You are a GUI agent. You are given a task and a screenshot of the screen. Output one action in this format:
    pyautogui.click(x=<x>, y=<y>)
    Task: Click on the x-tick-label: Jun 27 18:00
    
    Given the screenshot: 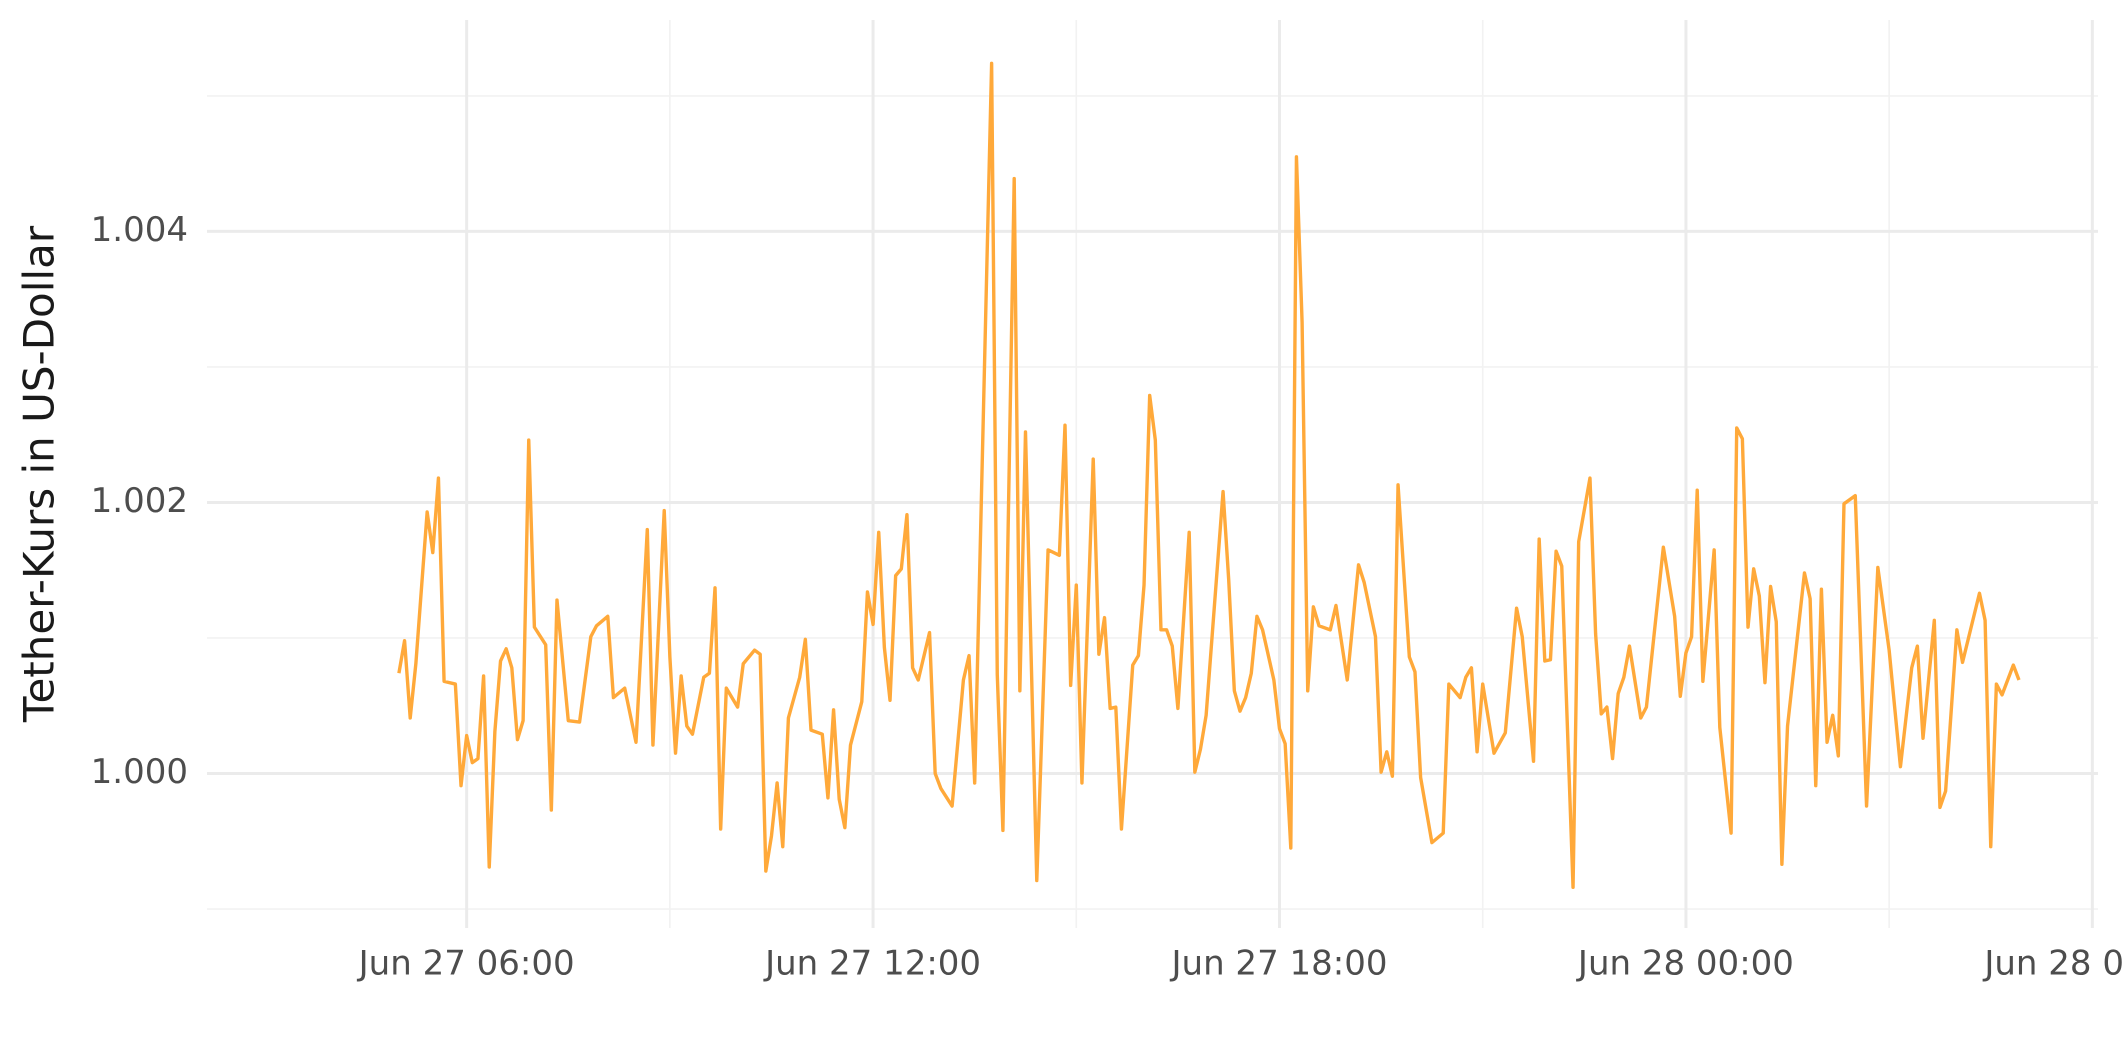 What is the action you would take?
    pyautogui.click(x=1279, y=964)
    